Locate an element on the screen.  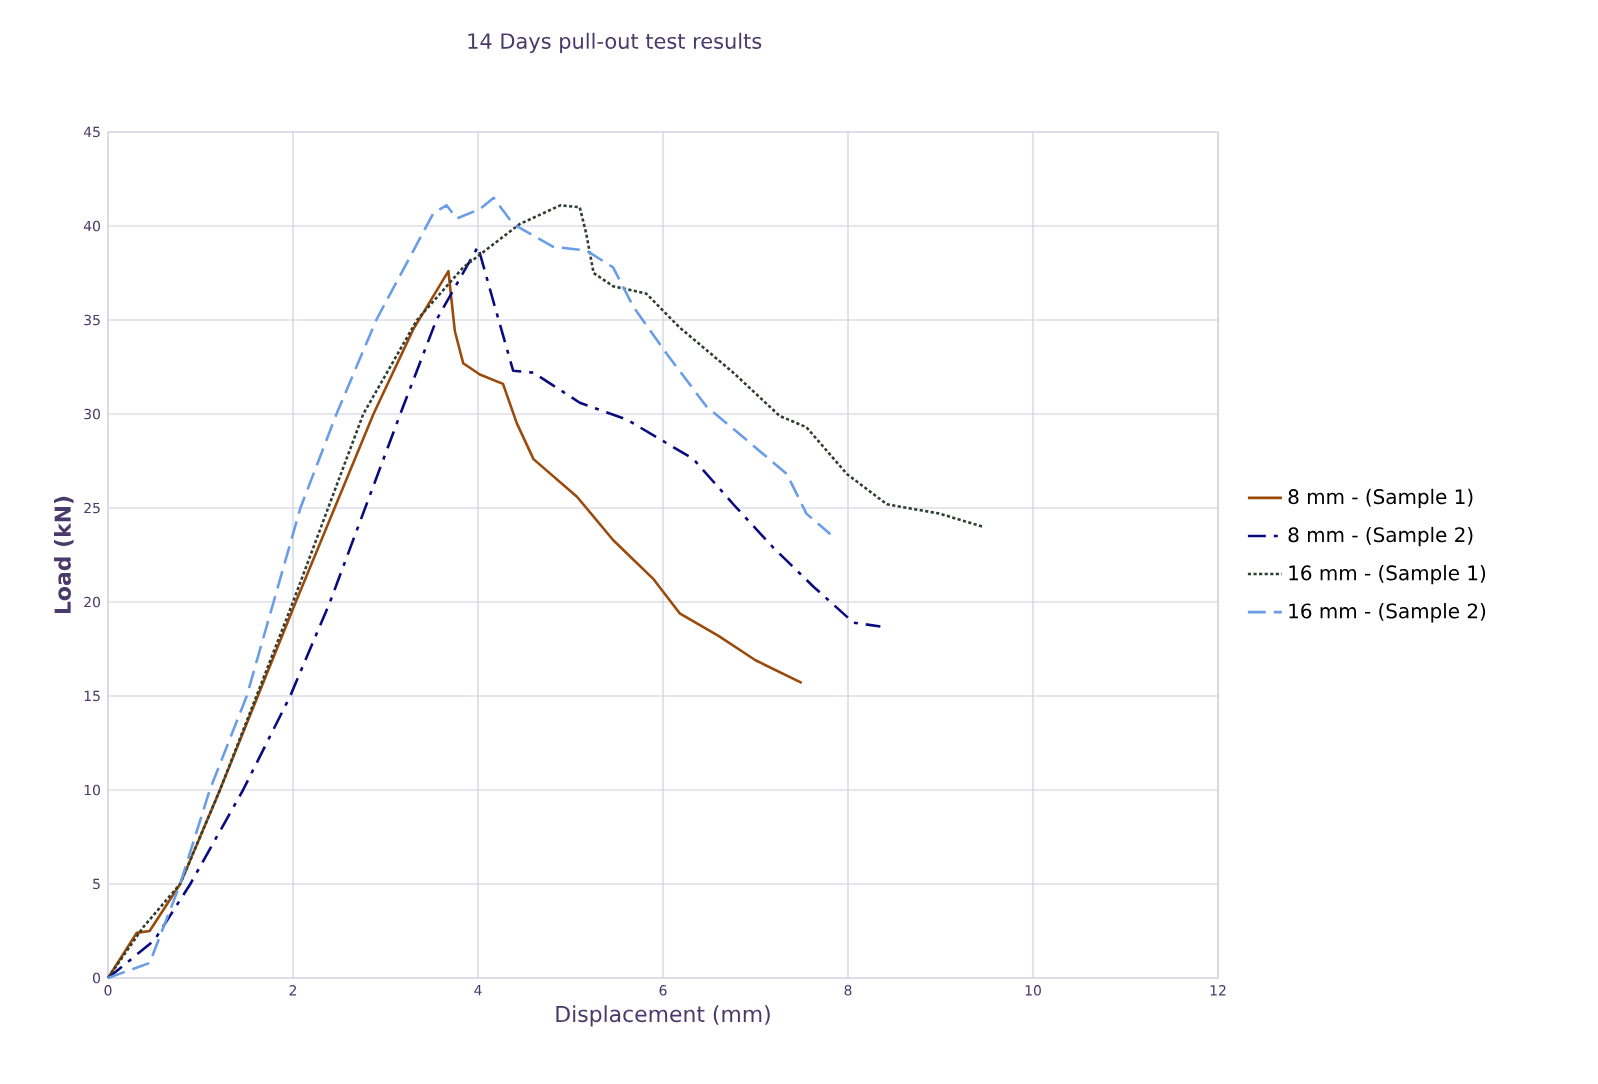
chart-title: 14 Days pull-out test results is located at coordinates (615, 42).